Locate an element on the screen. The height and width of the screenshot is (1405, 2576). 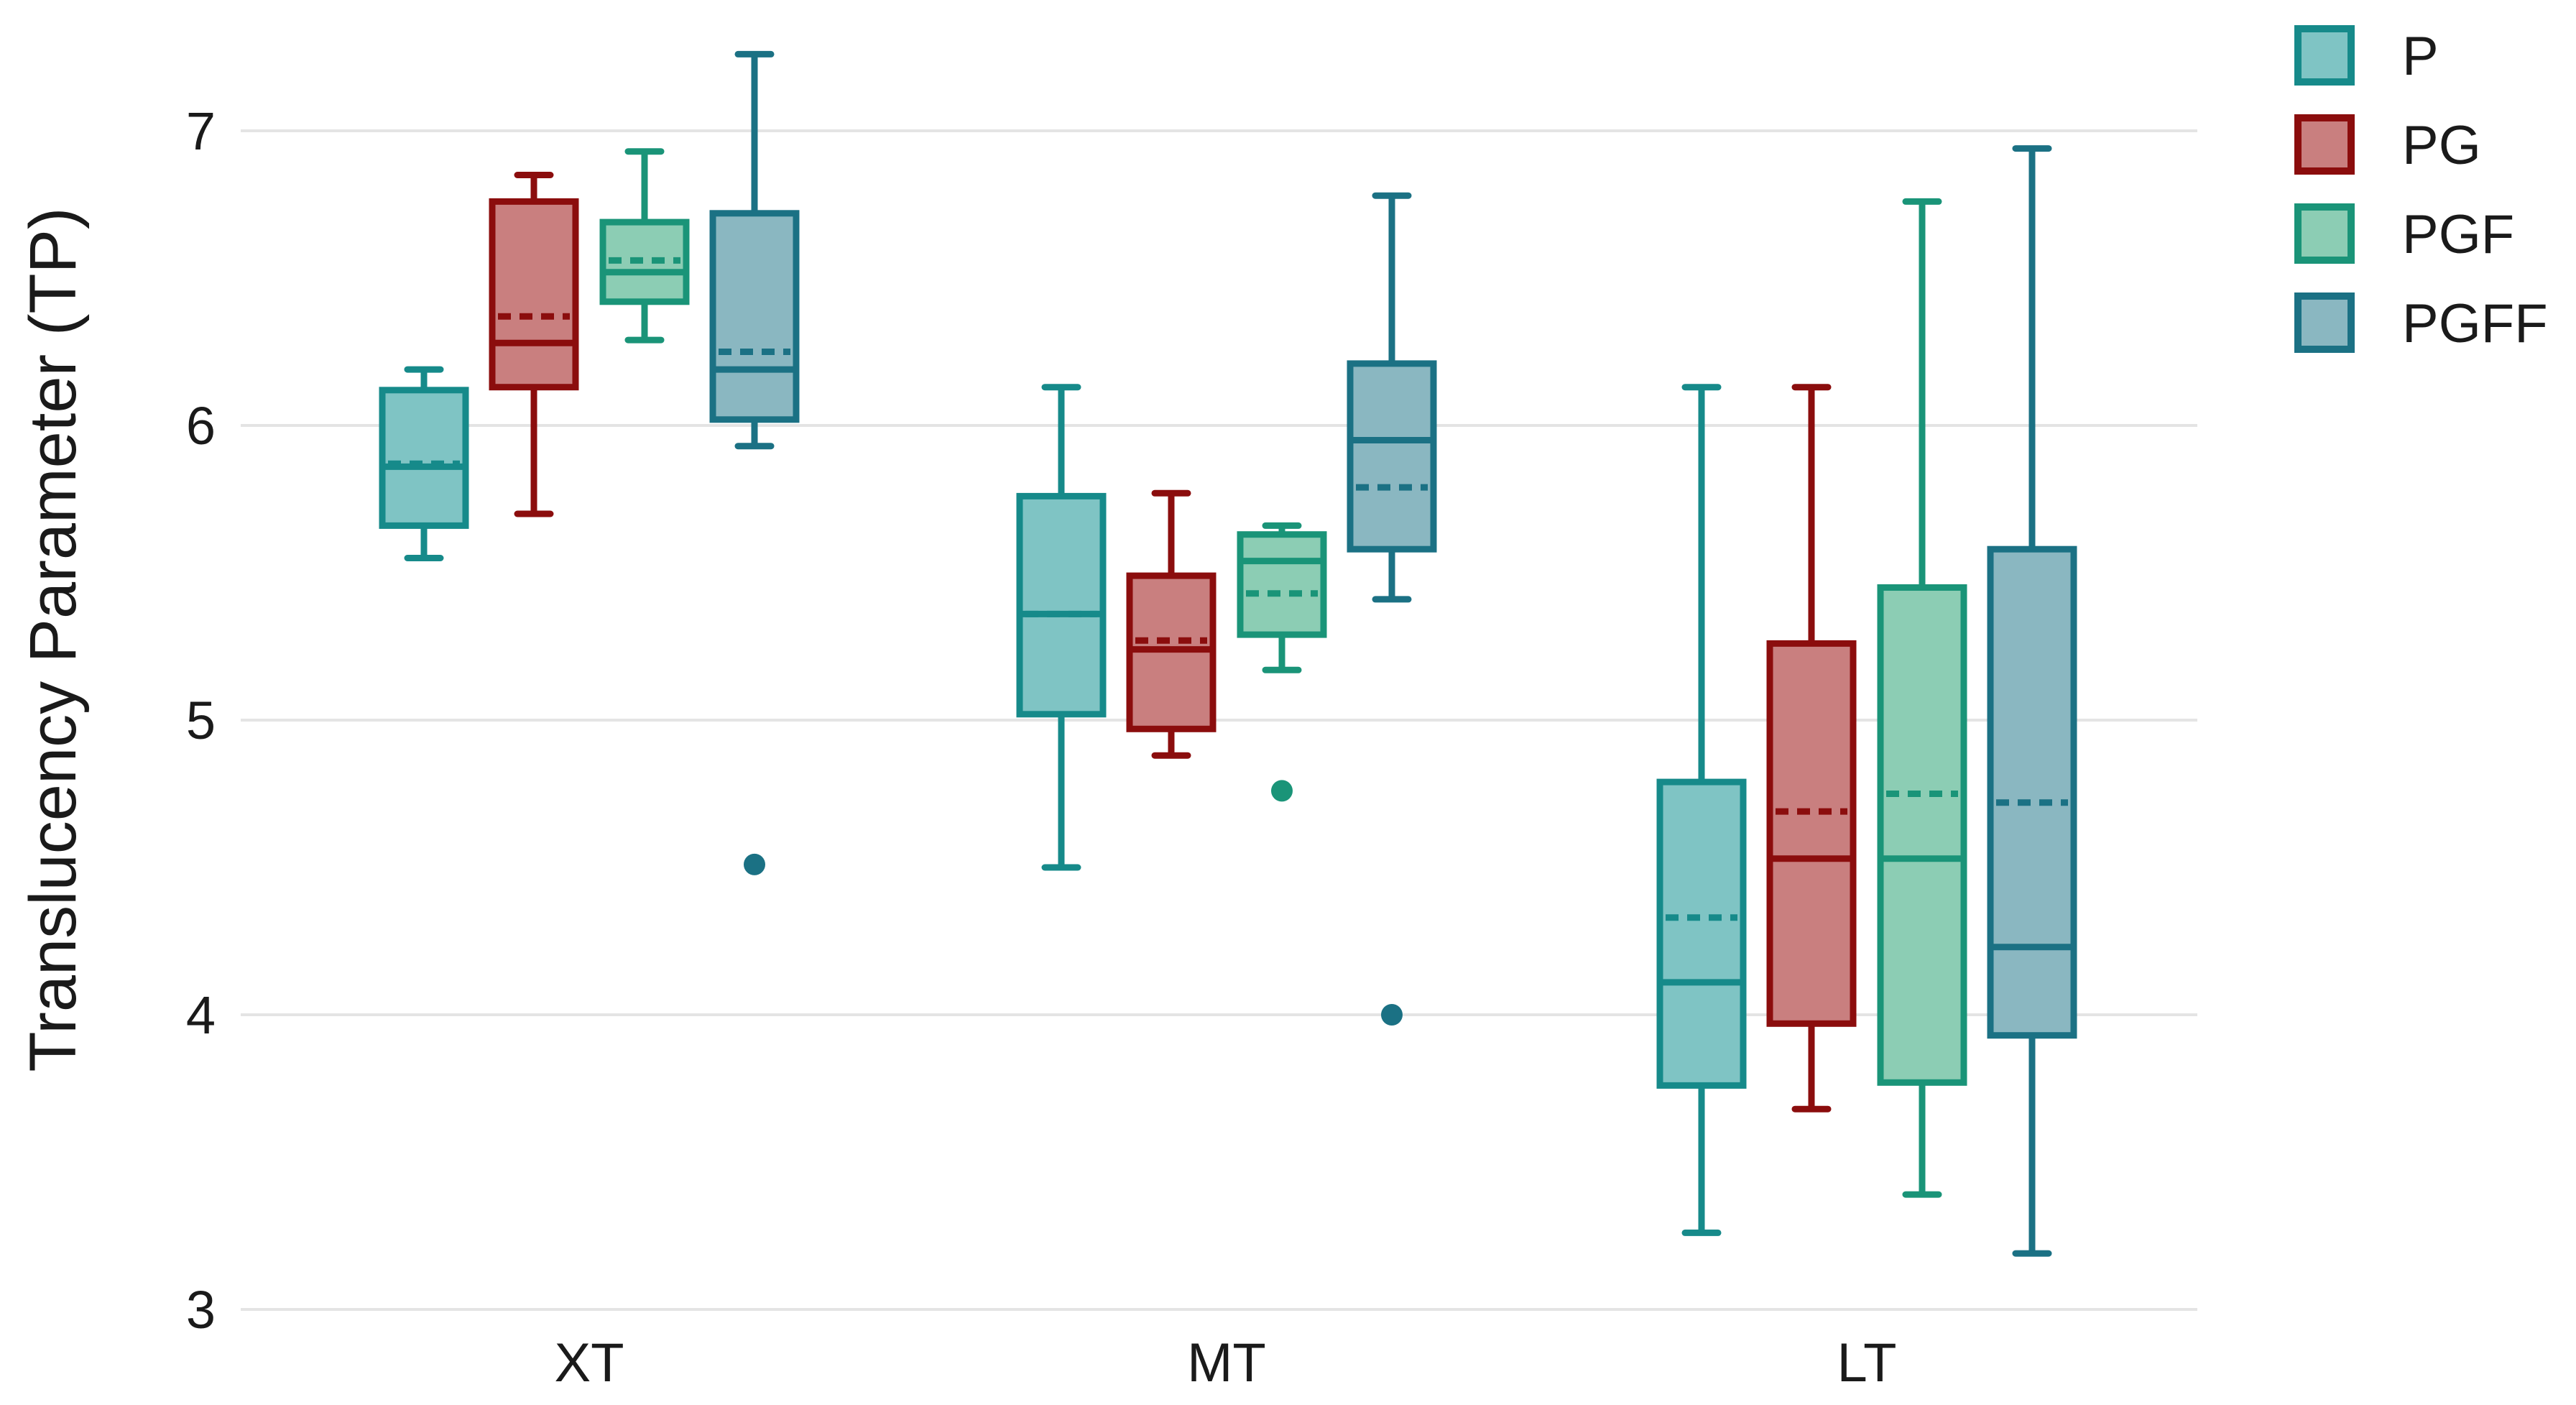
box-PG-XT is located at coordinates (534, 344).